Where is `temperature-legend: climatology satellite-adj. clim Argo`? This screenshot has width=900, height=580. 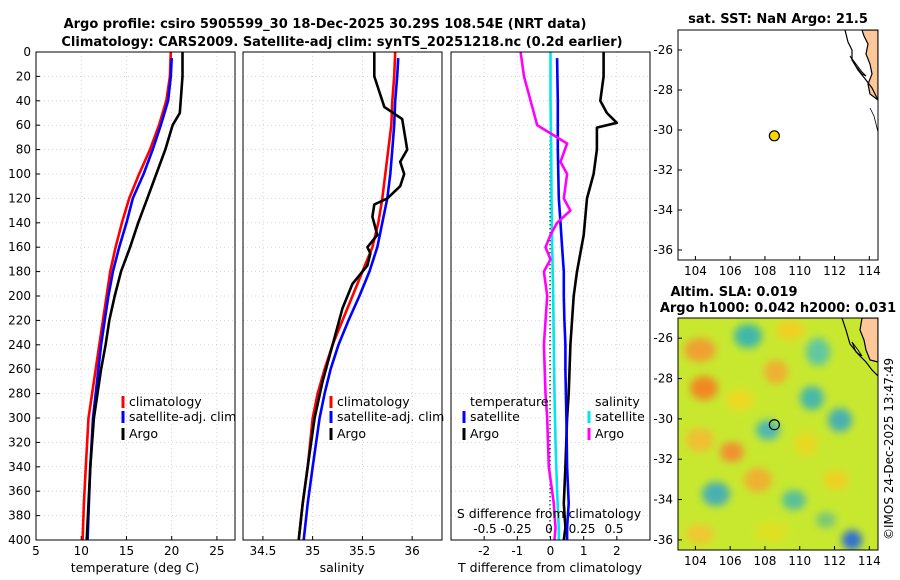 temperature-legend: climatology satellite-adj. clim Argo is located at coordinates (178, 417).